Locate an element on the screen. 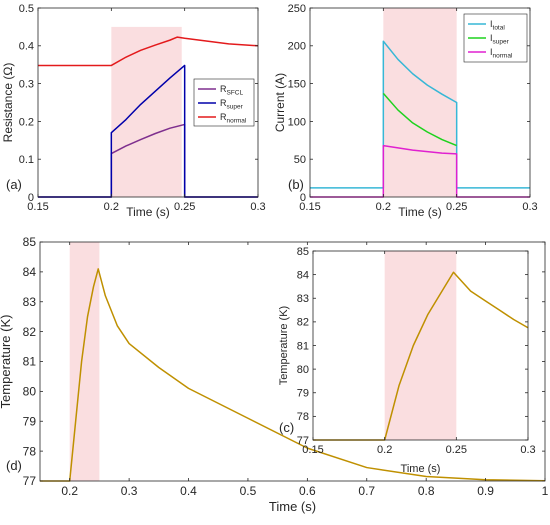 The image size is (550, 525). legend-entry: Isuper is located at coordinates (500, 39).